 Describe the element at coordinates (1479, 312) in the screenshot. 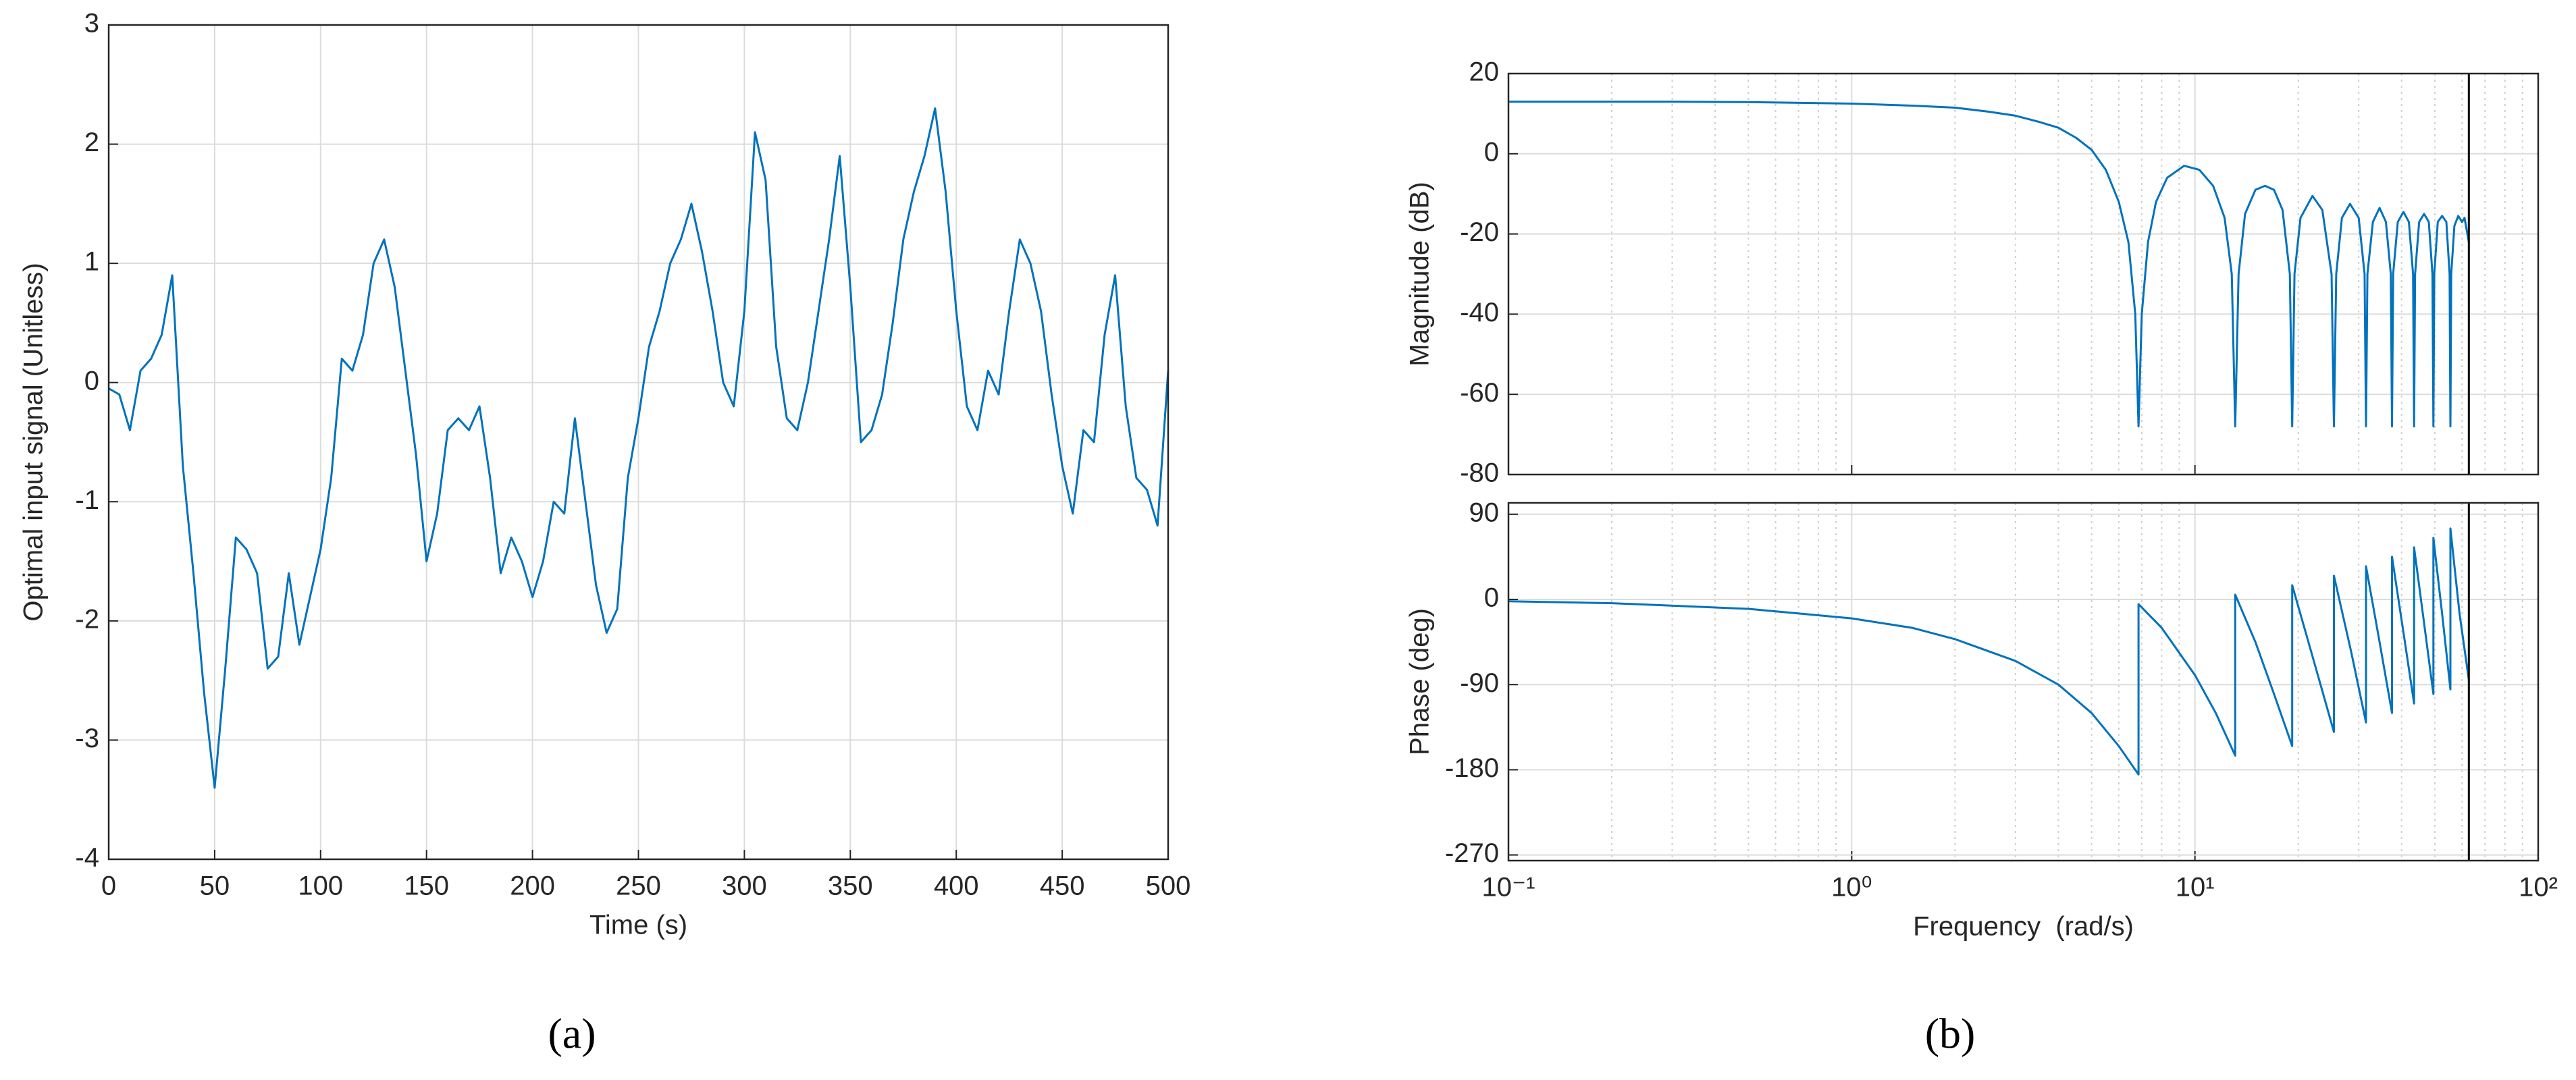

I see `y-tick-label: -40` at that location.